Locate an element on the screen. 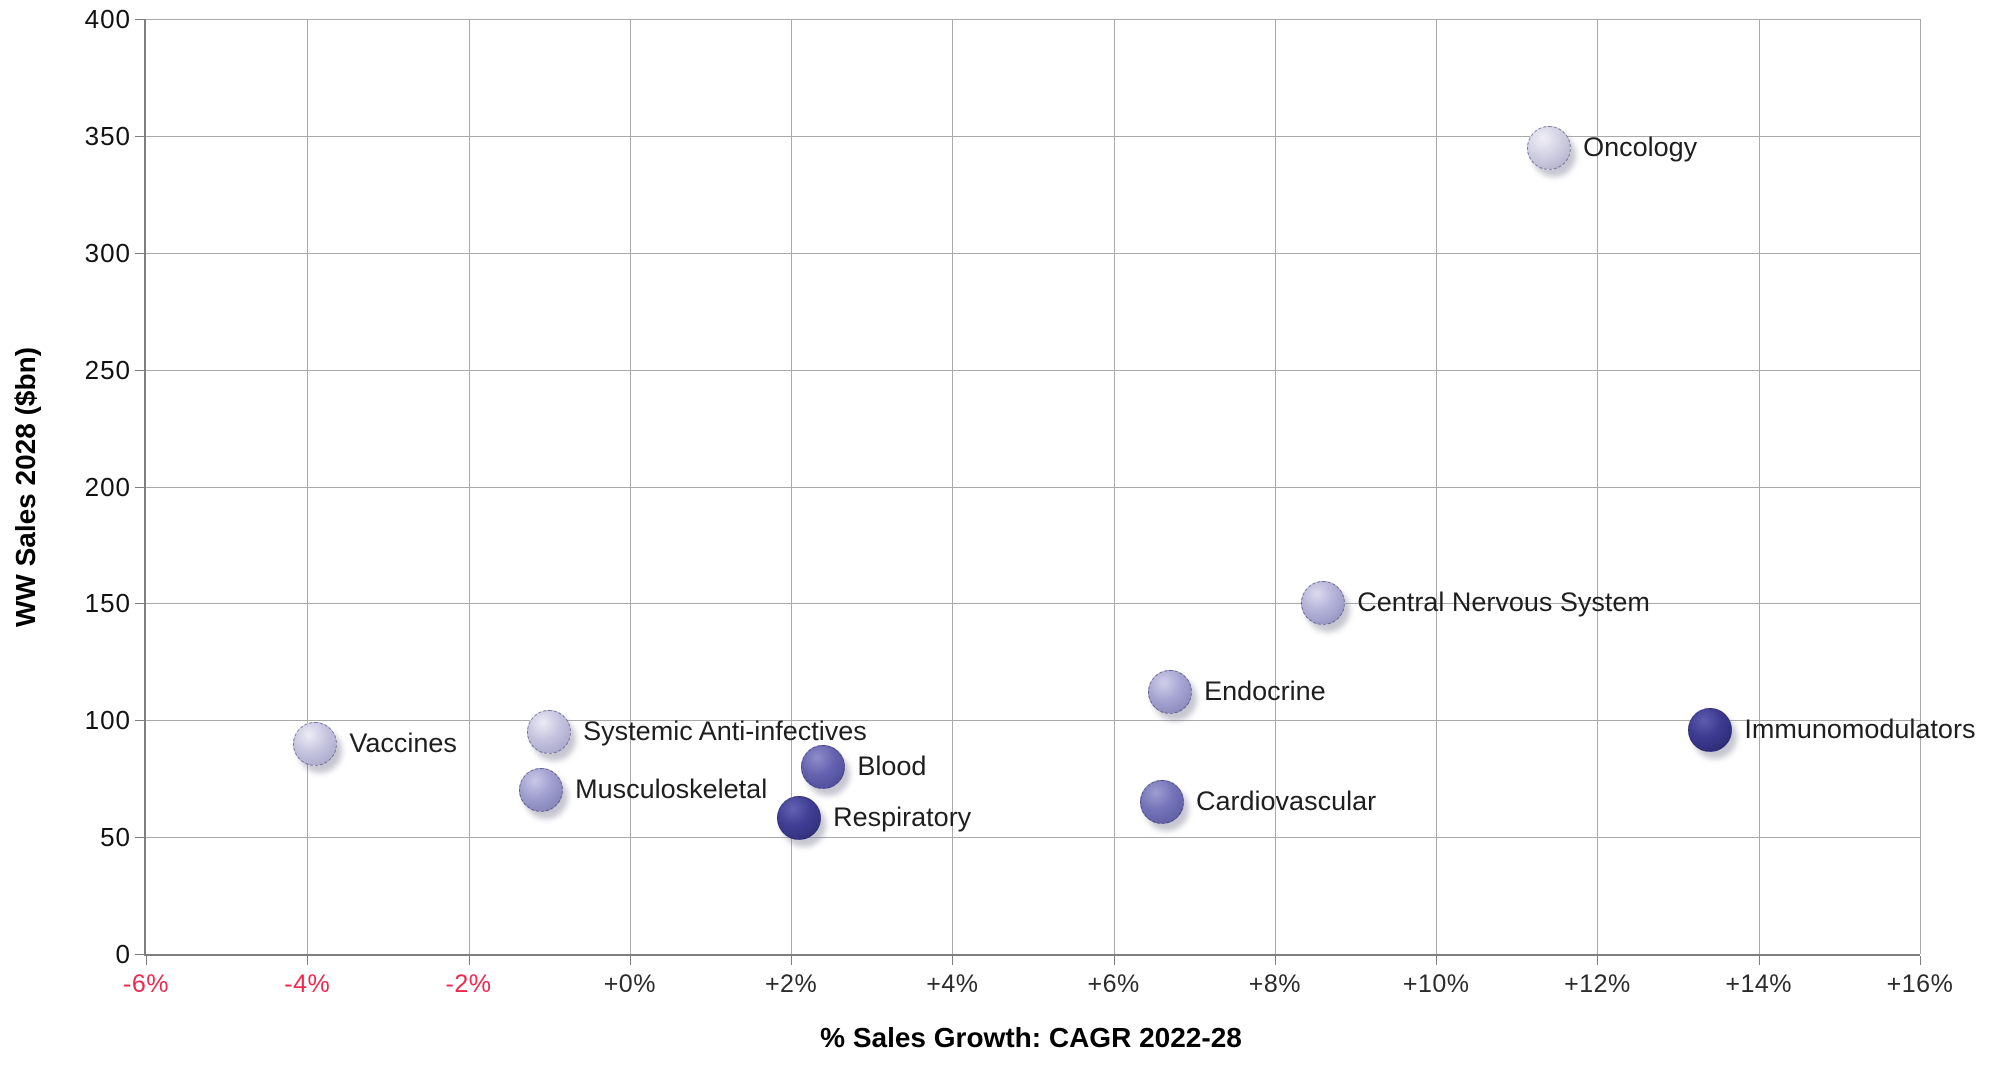  bubble-vaccines is located at coordinates (315, 743).